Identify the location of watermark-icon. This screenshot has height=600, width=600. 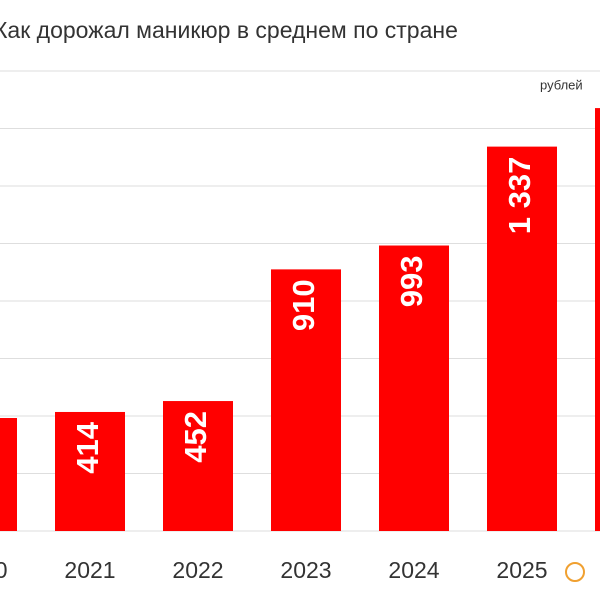
(575, 572).